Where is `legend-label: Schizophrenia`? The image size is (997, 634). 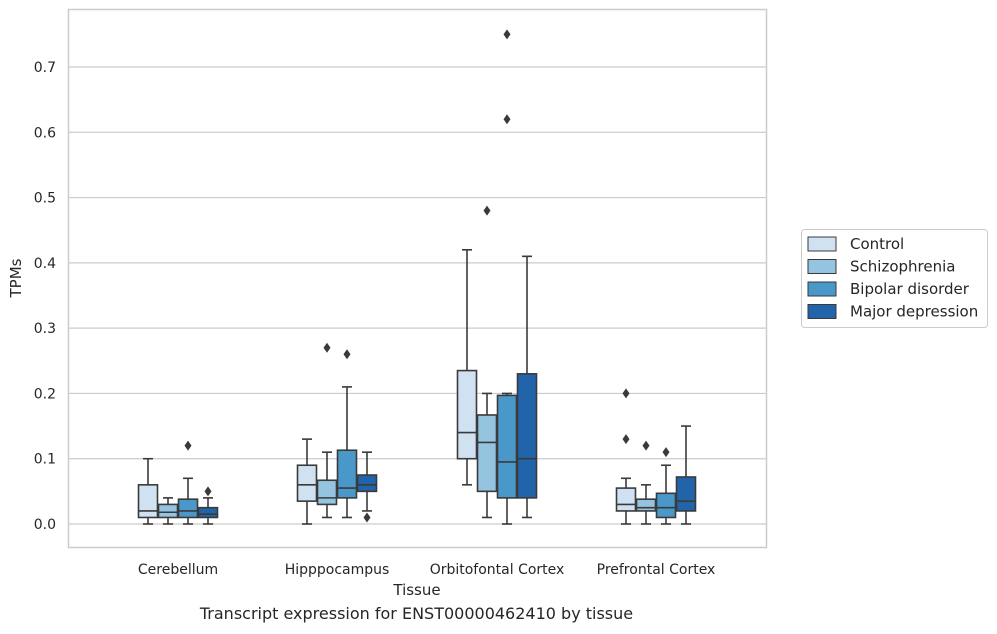
legend-label: Schizophrenia is located at coordinates (902, 267).